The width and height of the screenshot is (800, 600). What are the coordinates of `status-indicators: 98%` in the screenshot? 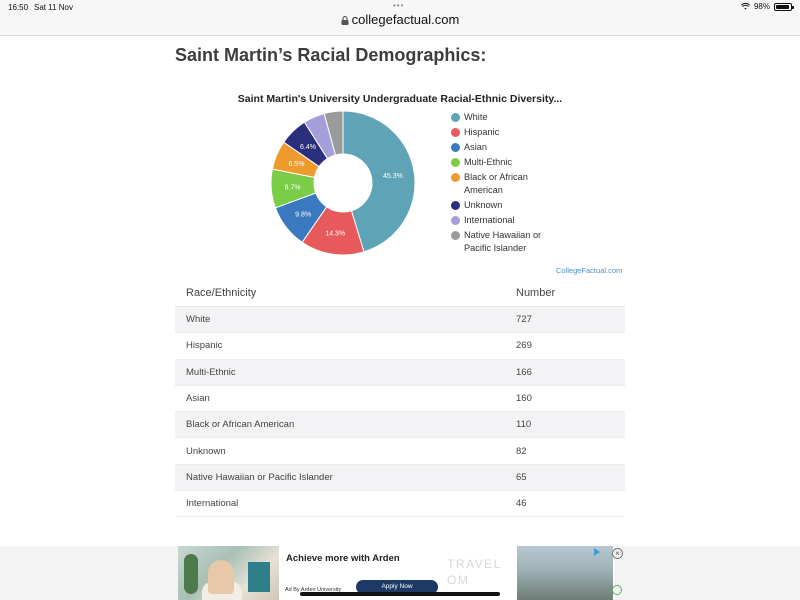 It's located at (767, 6).